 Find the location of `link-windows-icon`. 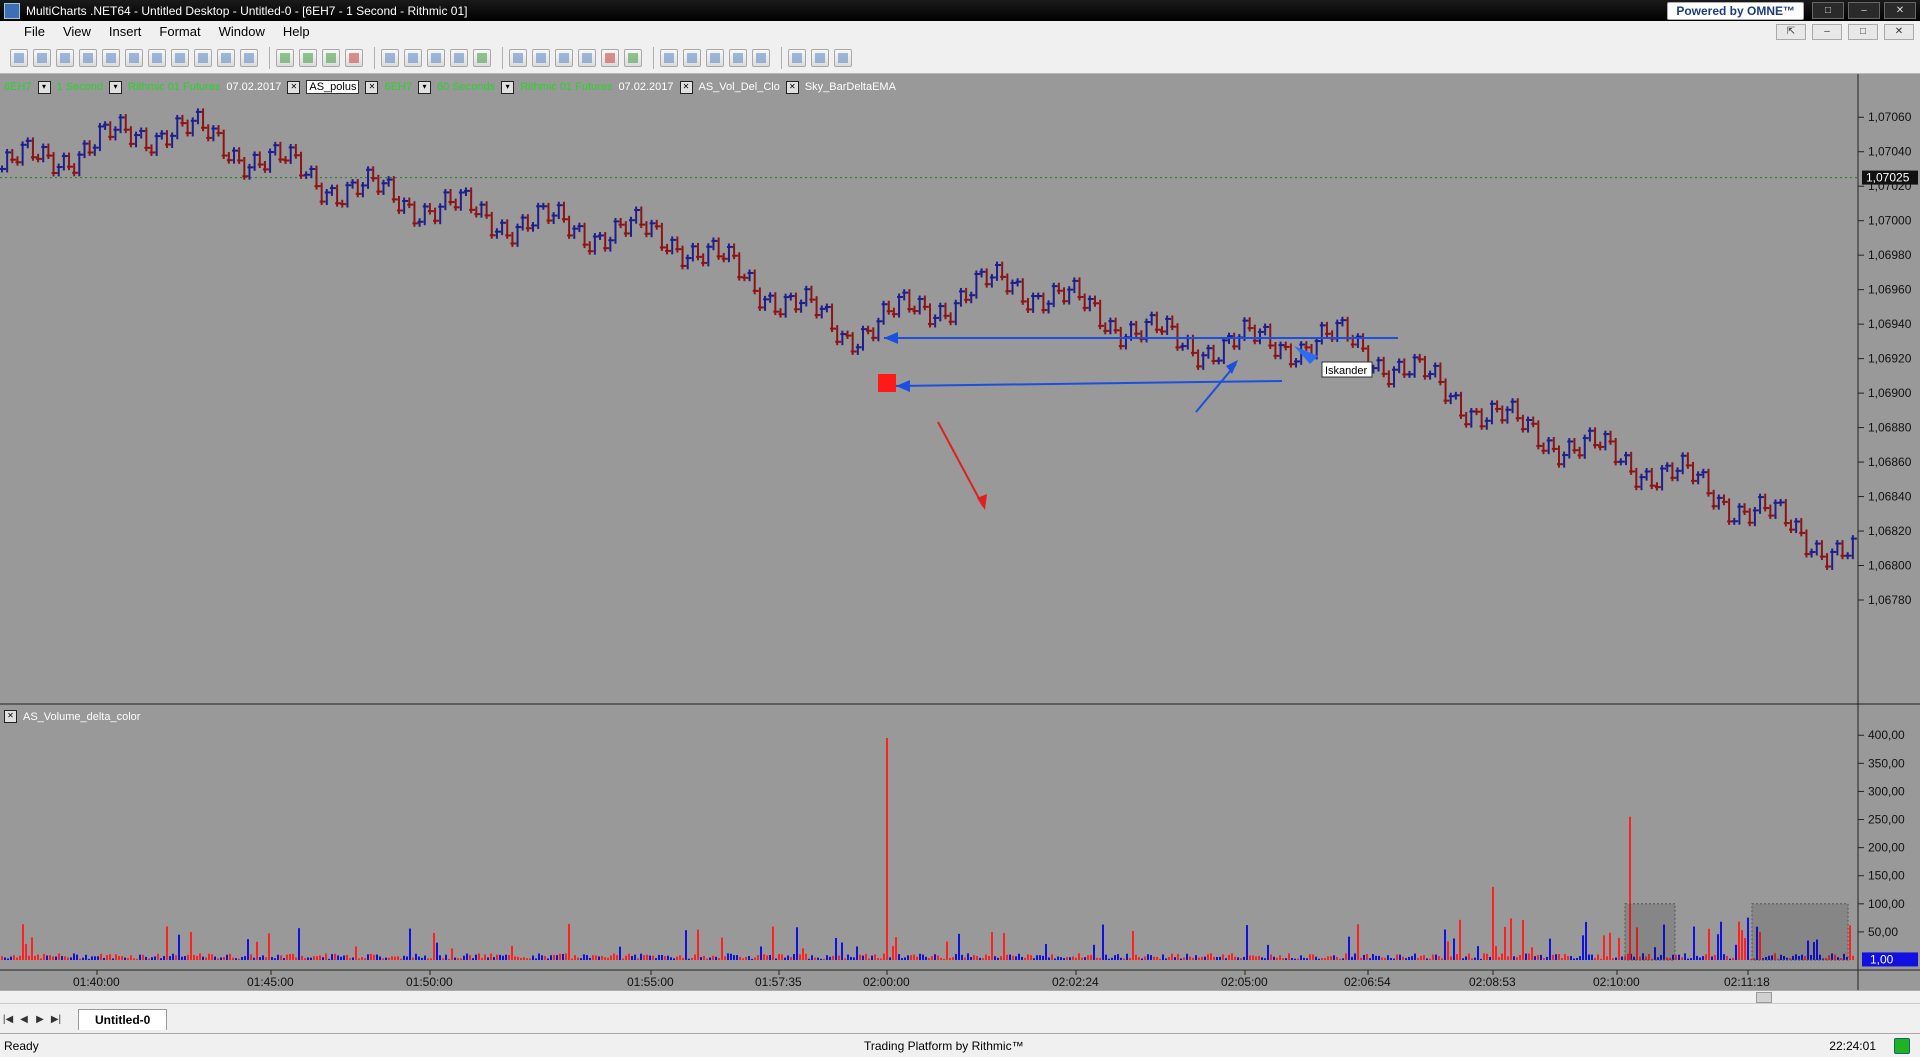

link-windows-icon is located at coordinates (843, 57).